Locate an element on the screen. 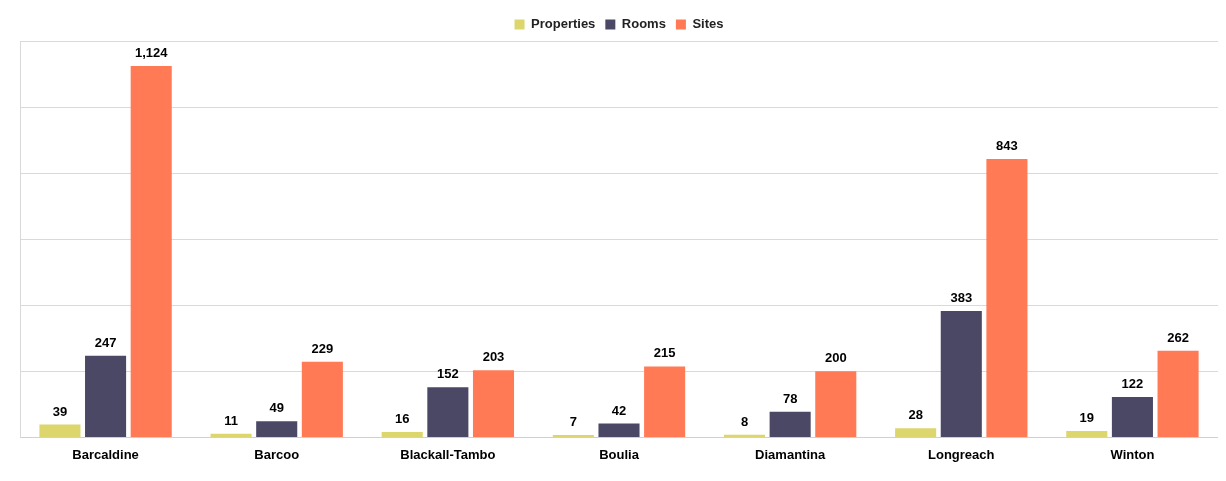 The image size is (1226, 481). legend-label: Properties is located at coordinates (563, 24).